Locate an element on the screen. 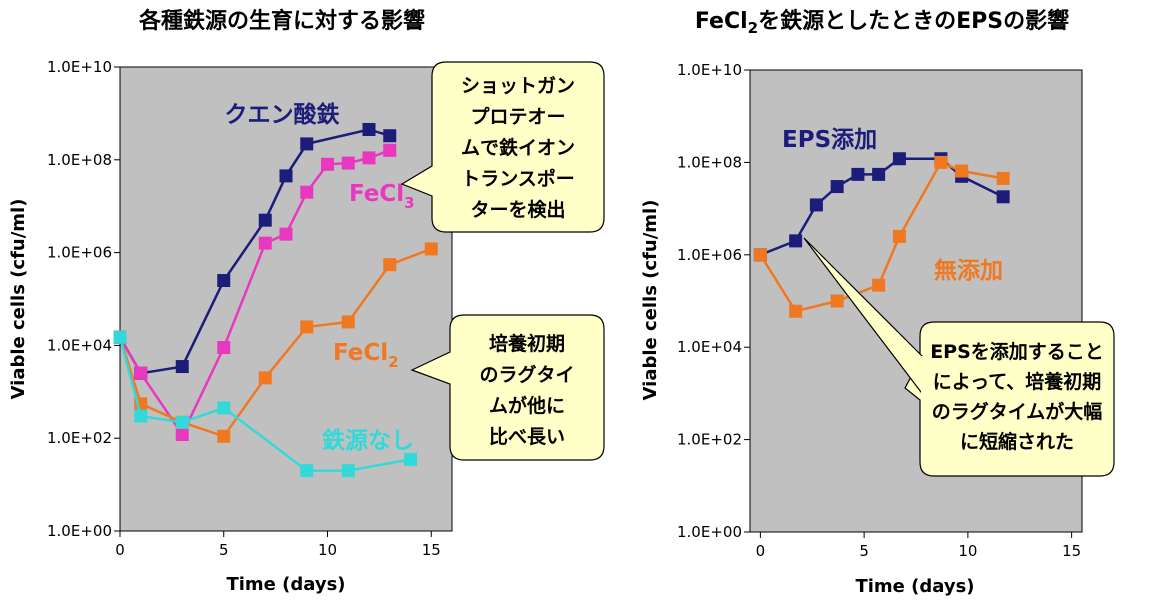  callout-line: のラグタイムが大幅 is located at coordinates (1017, 411).